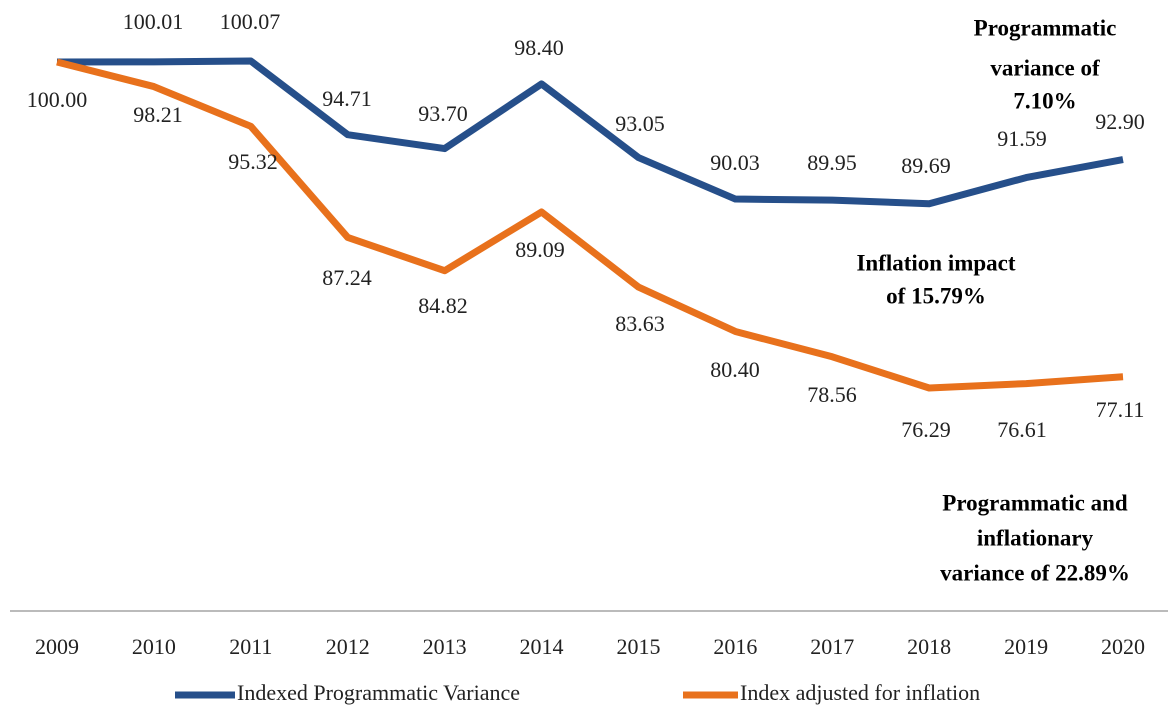  I want to click on annotation: Programmatic and, so click(1035, 502).